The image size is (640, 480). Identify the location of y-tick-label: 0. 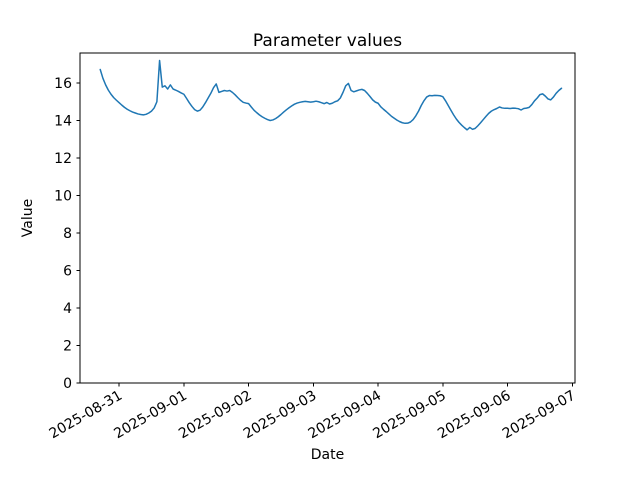
(67, 384).